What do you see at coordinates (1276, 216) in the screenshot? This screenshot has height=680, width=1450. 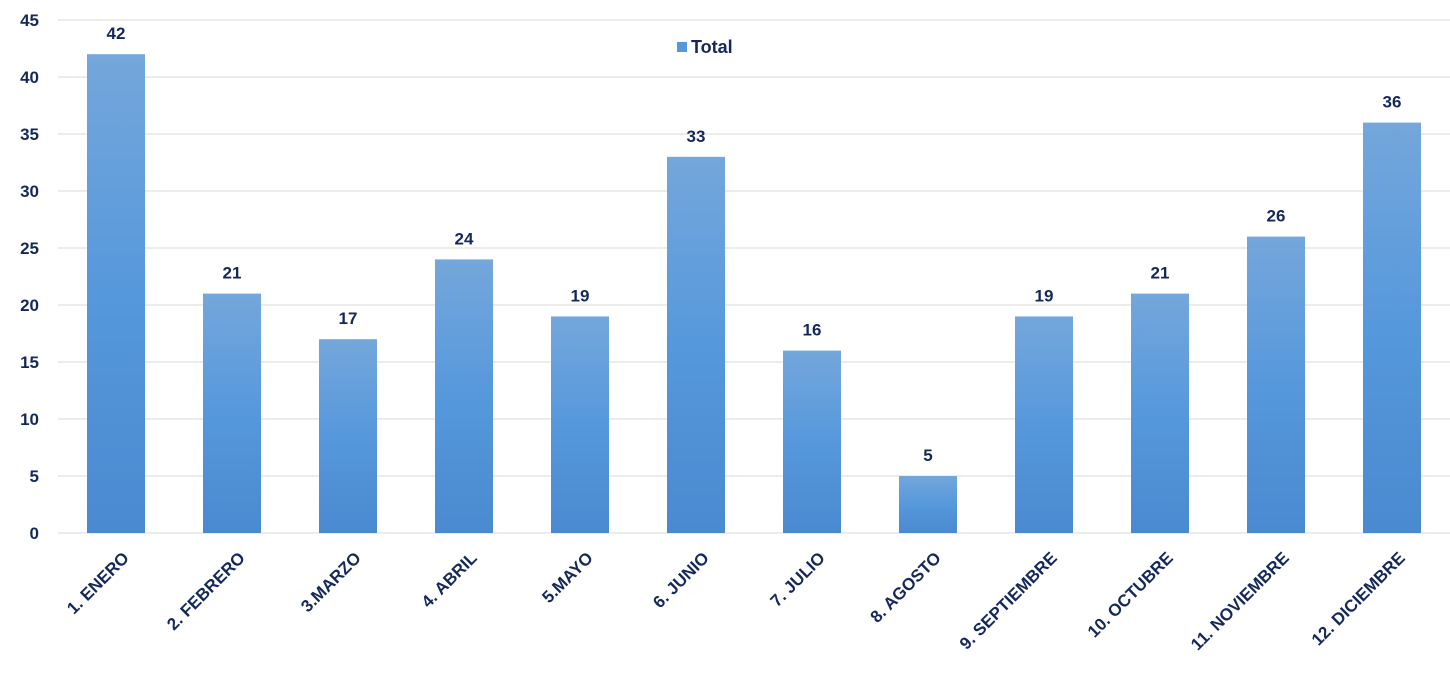 I see `data-label: 26` at bounding box center [1276, 216].